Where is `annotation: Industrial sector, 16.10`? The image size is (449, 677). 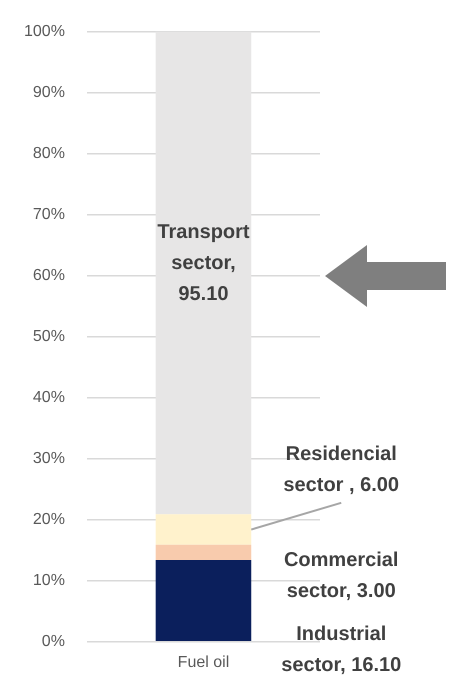 annotation: Industrial sector, 16.10 is located at coordinates (341, 649).